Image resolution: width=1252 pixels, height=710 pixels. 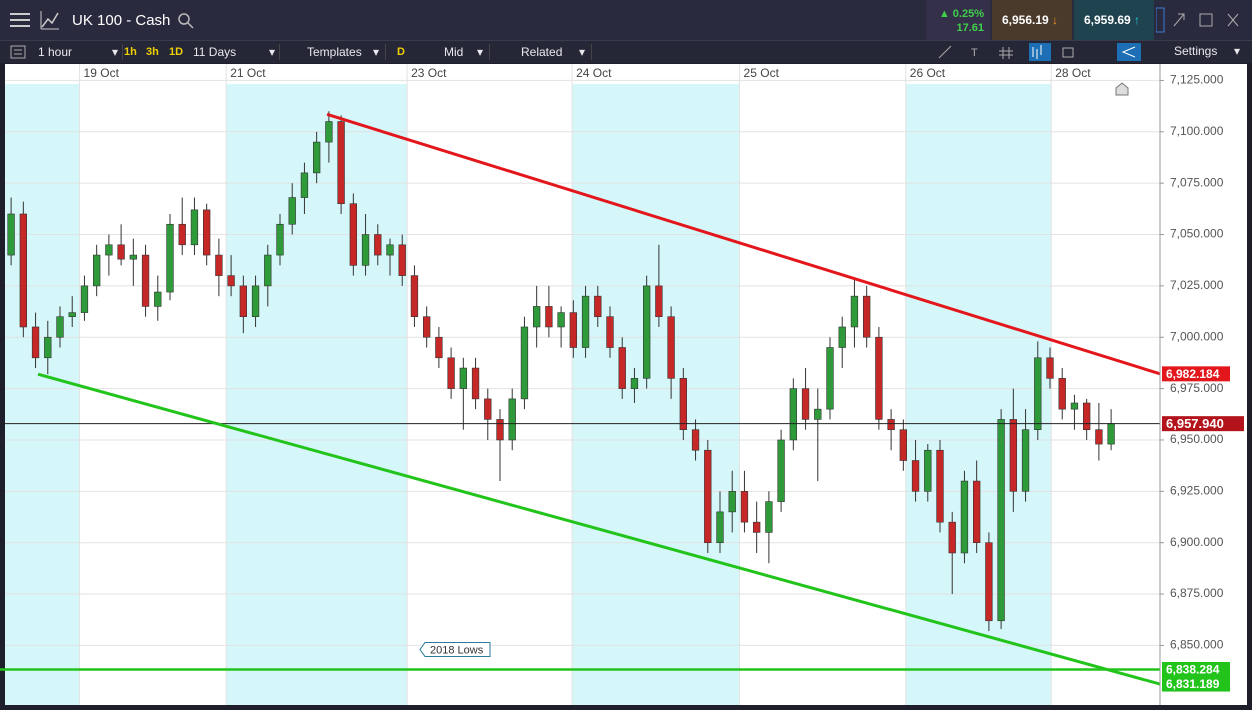 What do you see at coordinates (176, 52) in the screenshot?
I see `quick-1d: 1D` at bounding box center [176, 52].